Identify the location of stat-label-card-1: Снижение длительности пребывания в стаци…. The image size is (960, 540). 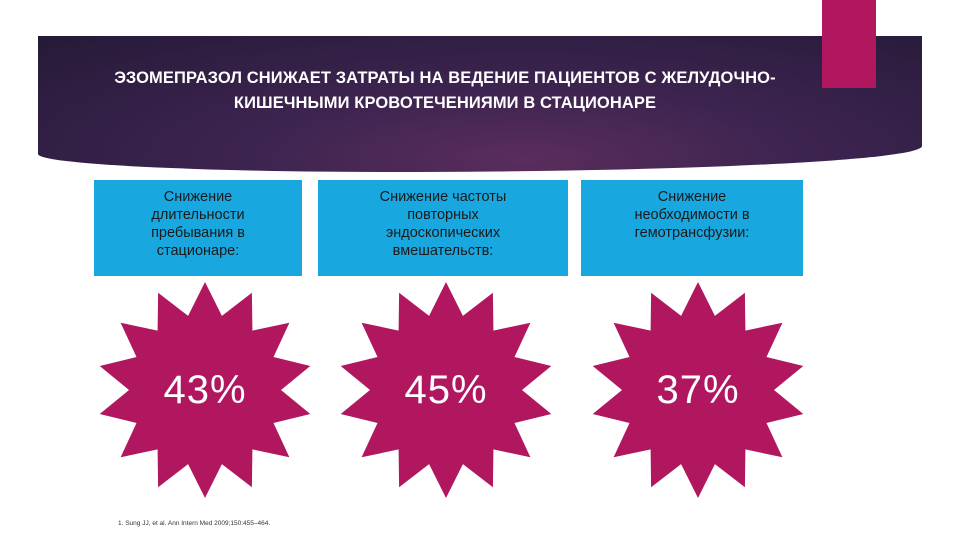
(198, 228).